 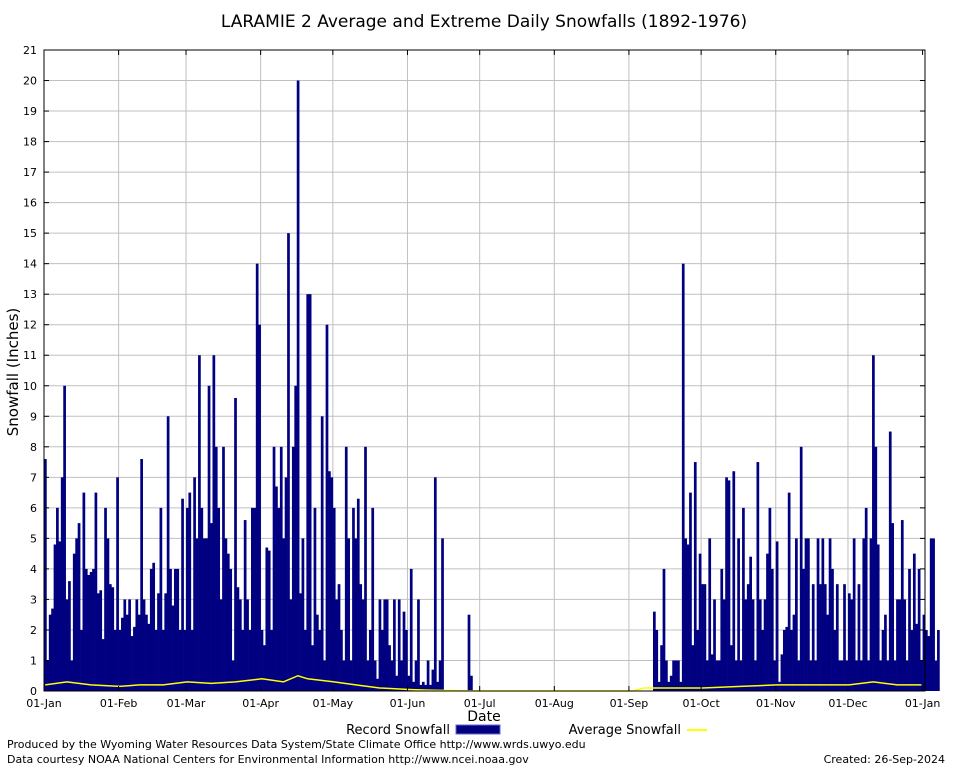 What do you see at coordinates (44, 703) in the screenshot?
I see `x-tick-label: 01-Jan` at bounding box center [44, 703].